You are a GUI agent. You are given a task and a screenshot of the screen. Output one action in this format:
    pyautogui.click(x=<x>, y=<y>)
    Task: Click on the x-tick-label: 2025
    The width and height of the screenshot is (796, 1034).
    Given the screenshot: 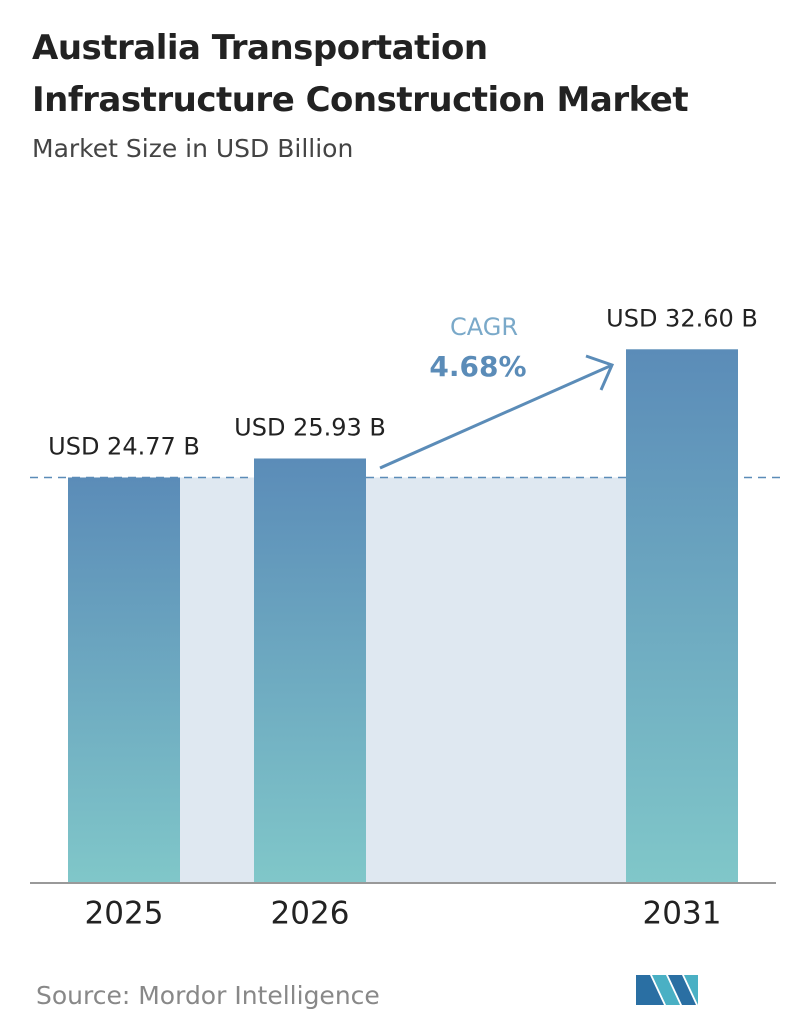 What is the action you would take?
    pyautogui.click(x=124, y=914)
    